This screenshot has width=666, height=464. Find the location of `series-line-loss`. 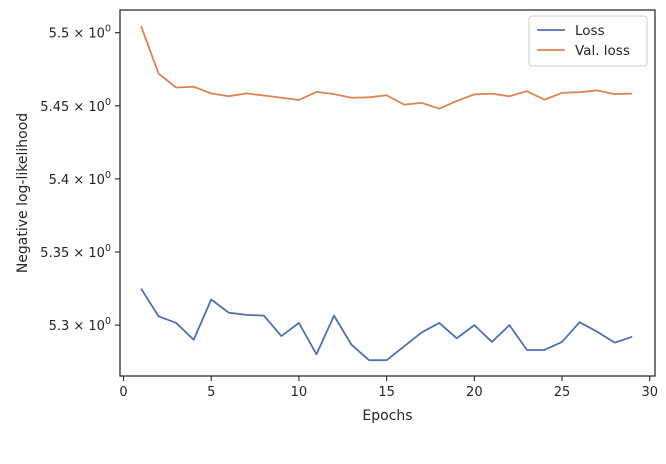

series-line-loss is located at coordinates (386, 325).